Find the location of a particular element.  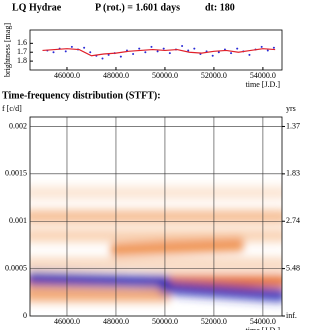

y2-tick-label: 2.74 is located at coordinates (293, 220).